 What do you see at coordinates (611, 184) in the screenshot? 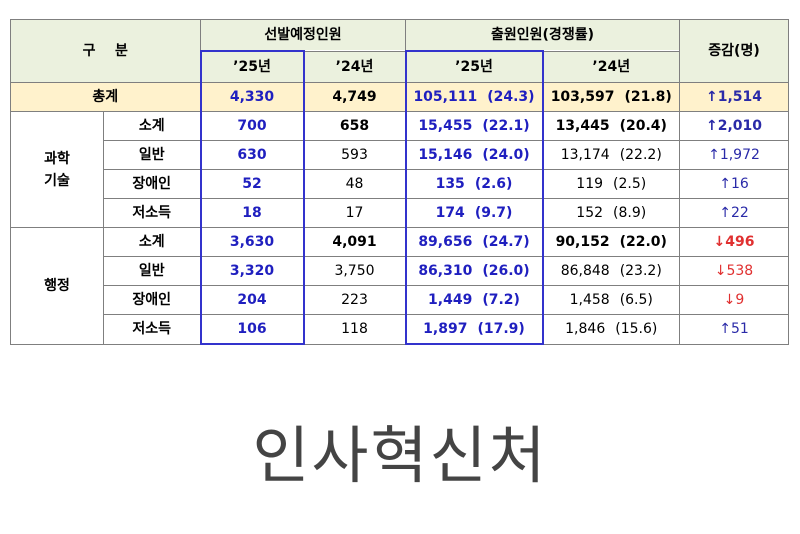
I see `cell-app24: 119 (2.5)` at bounding box center [611, 184].